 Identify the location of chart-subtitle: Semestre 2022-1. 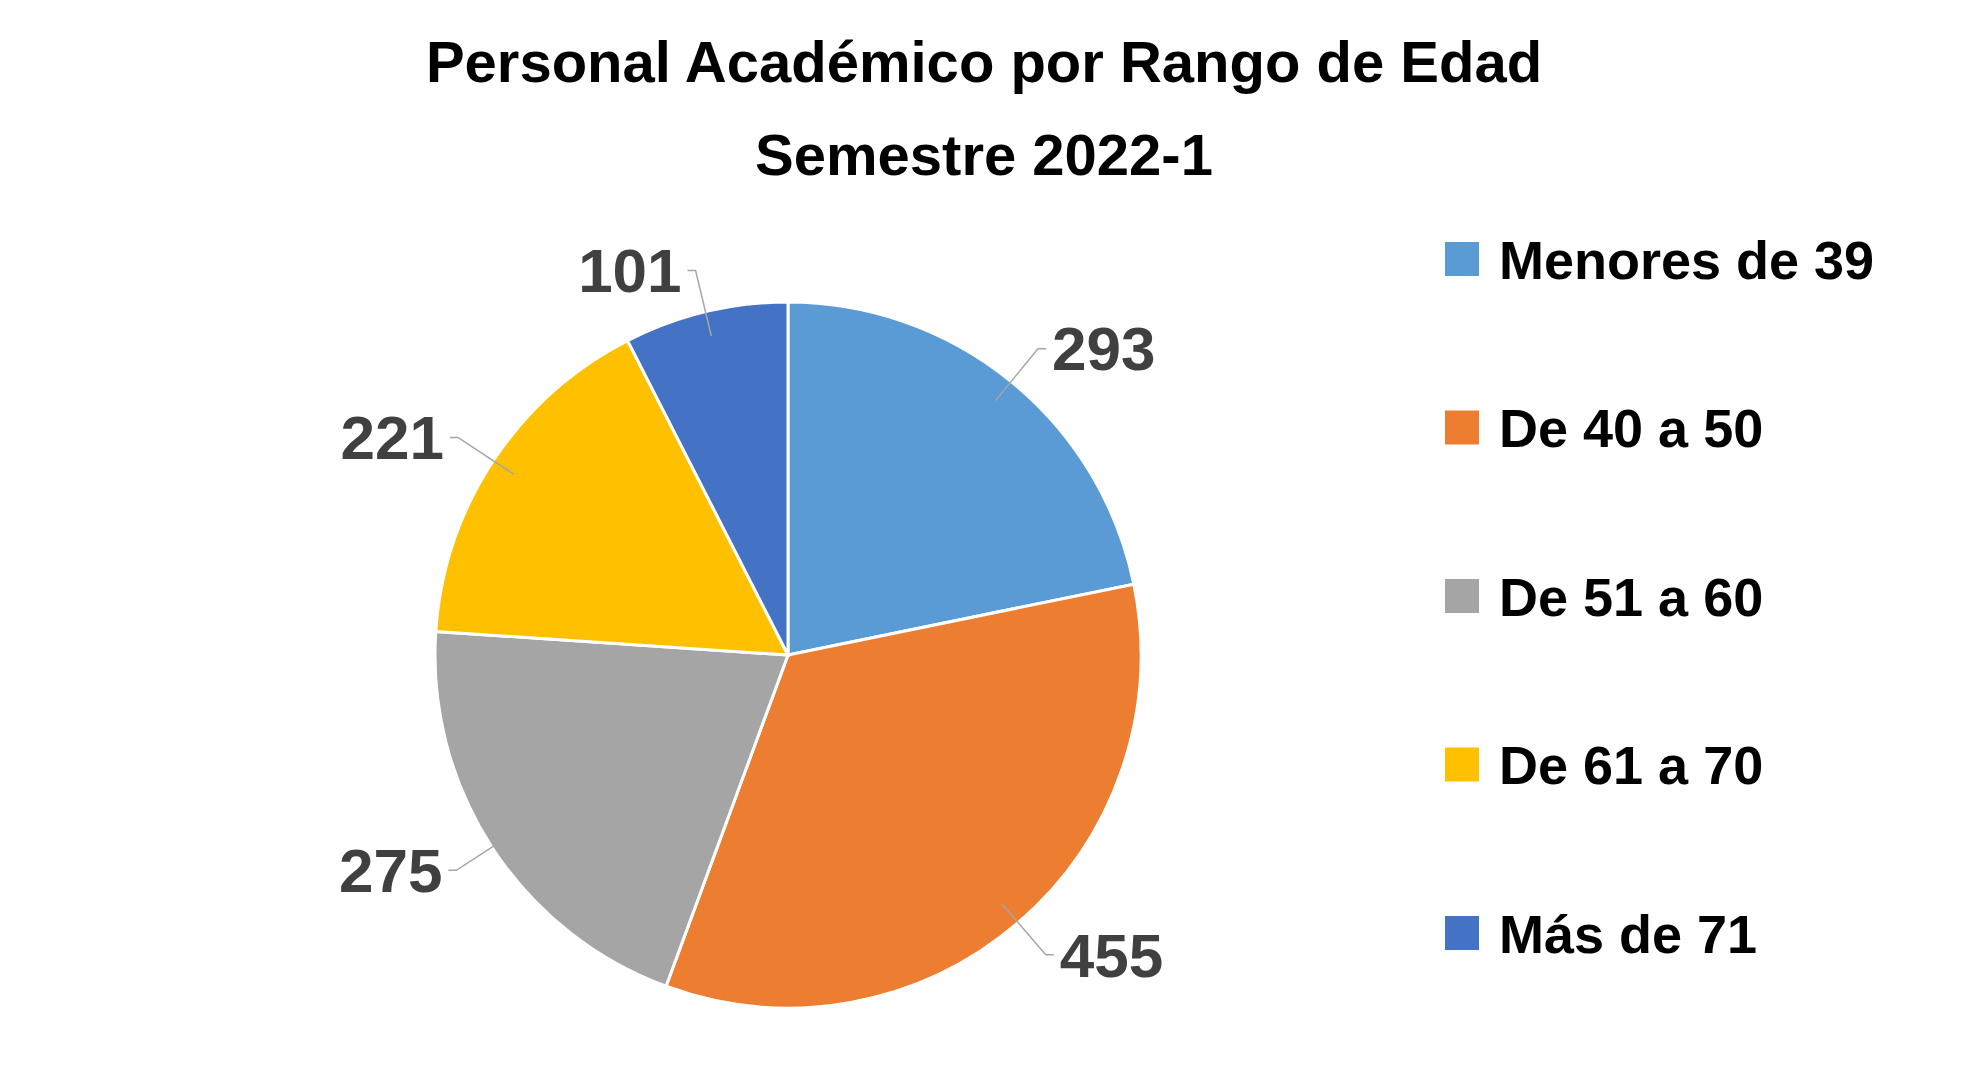
(984, 154).